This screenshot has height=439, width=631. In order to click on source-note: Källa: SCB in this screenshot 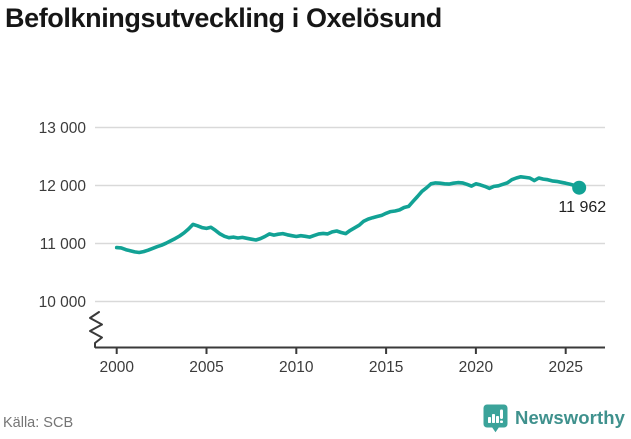, I will do `click(38, 423)`.